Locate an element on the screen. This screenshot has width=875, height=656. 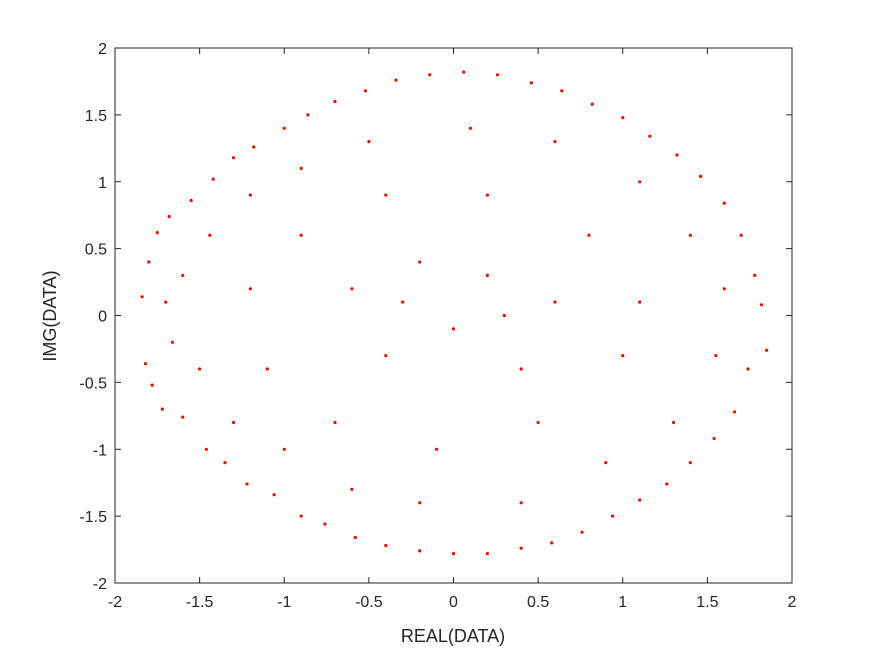
y-tick-label: 2 is located at coordinates (102, 49).